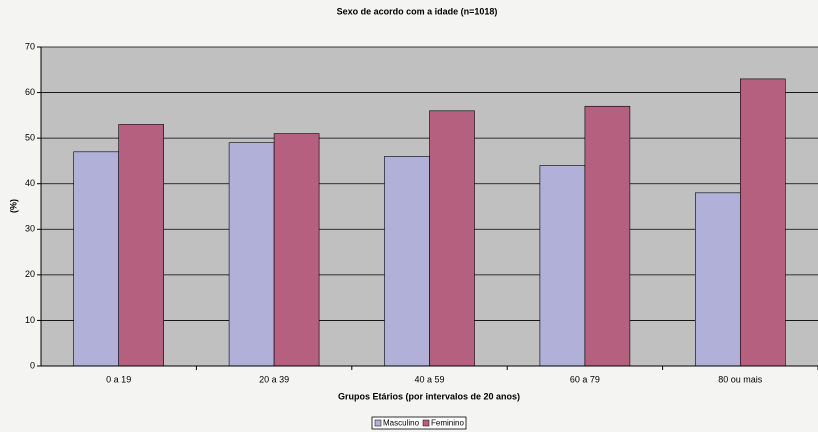 This screenshot has height=432, width=818. What do you see at coordinates (274, 379) in the screenshot?
I see `x-tick-label: 20 a 39` at bounding box center [274, 379].